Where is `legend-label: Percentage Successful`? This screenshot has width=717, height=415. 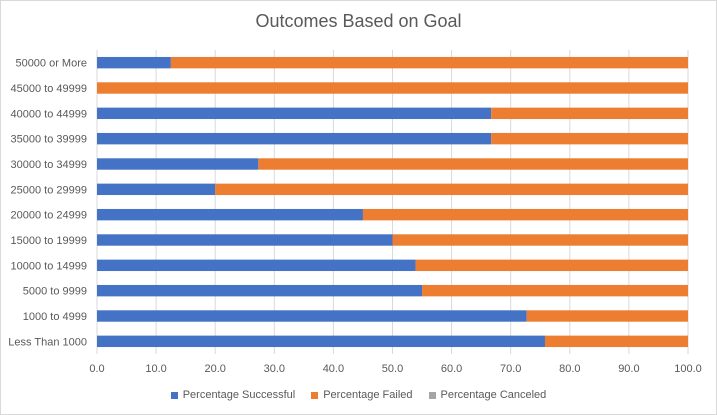 legend-label: Percentage Successful is located at coordinates (239, 395).